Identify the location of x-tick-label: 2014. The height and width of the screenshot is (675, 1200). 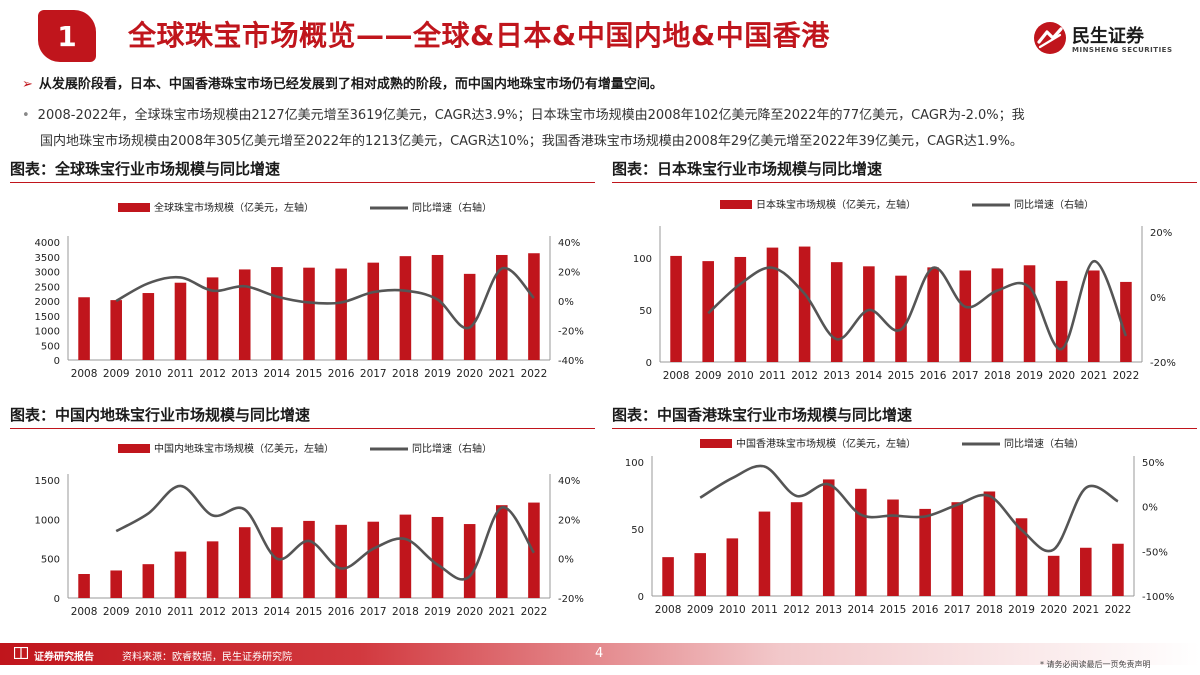
(868, 376).